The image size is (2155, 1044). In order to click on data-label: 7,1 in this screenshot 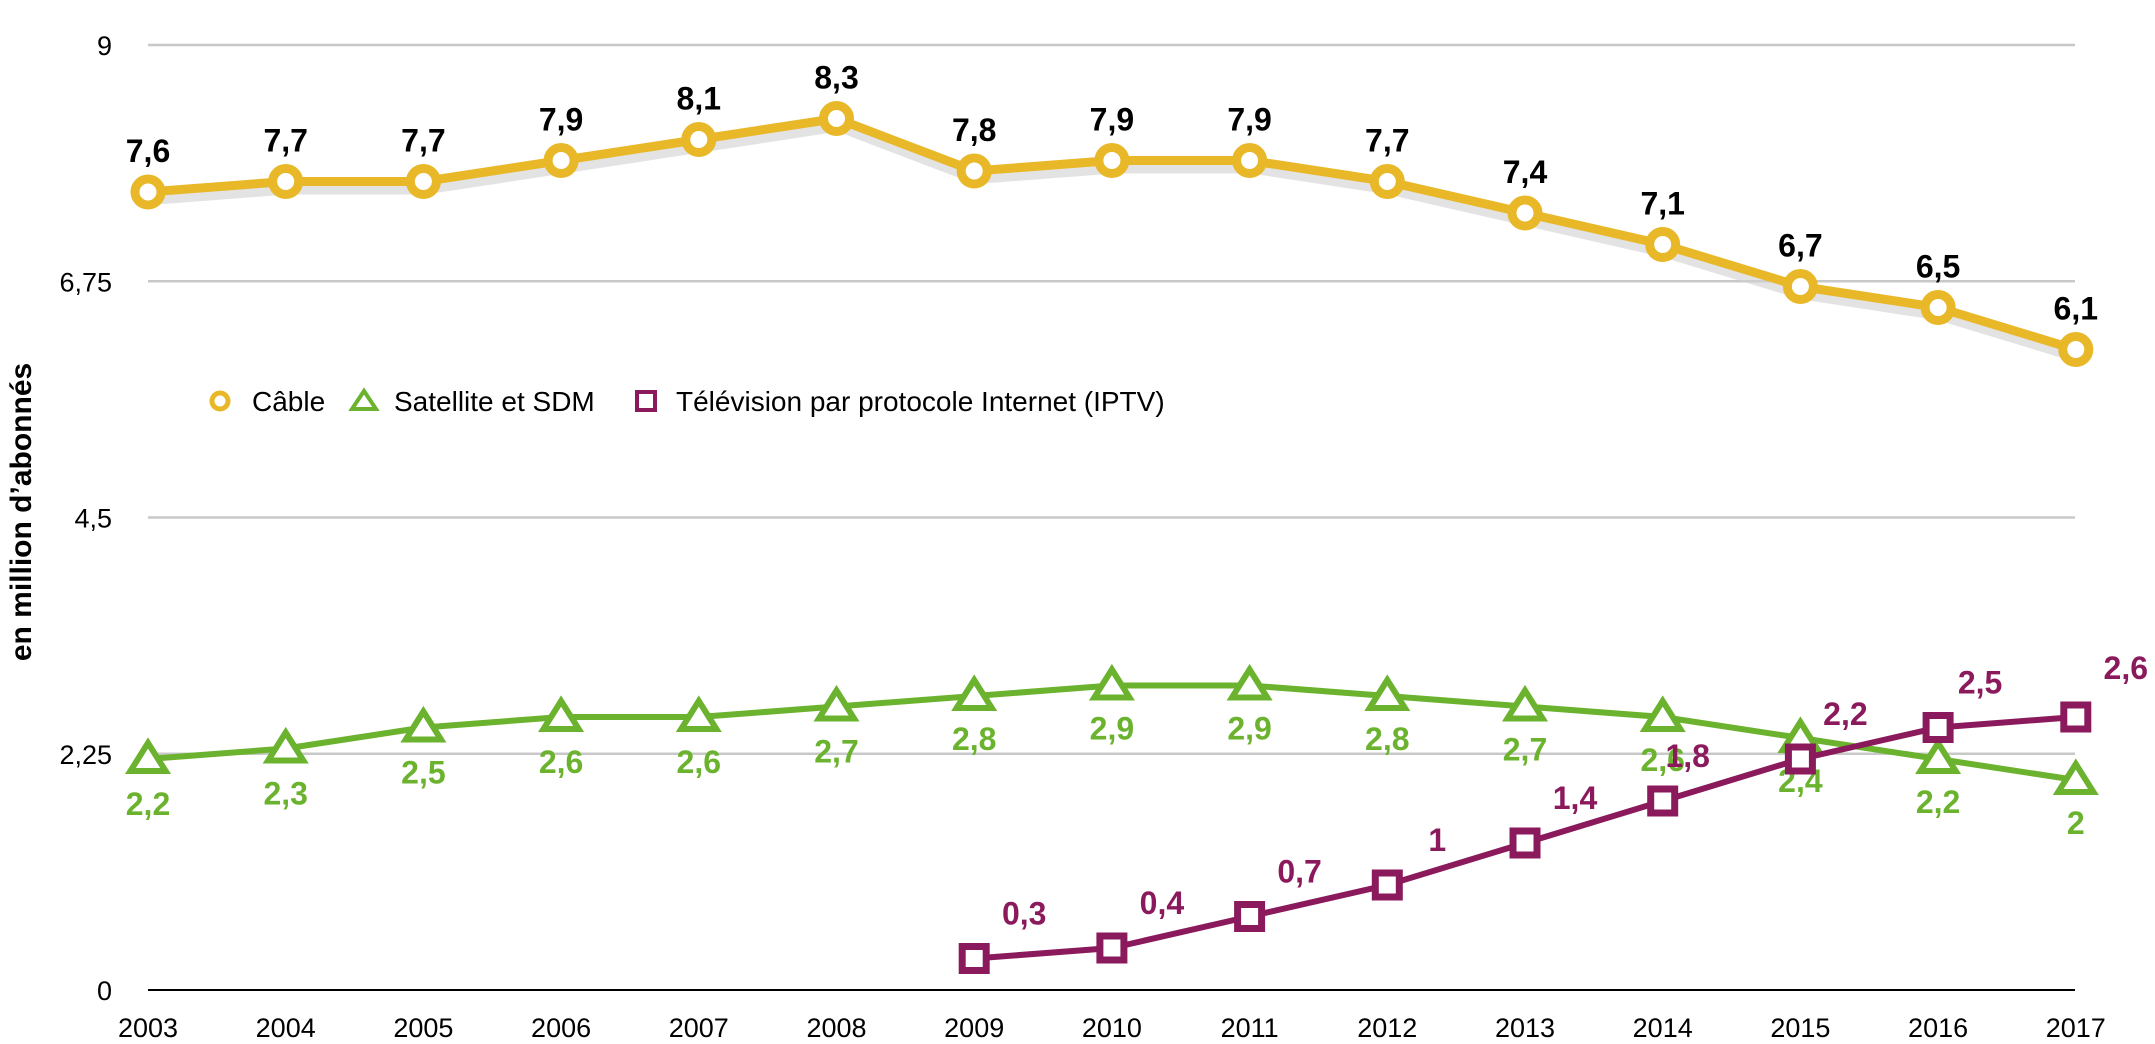, I will do `click(1662, 204)`.